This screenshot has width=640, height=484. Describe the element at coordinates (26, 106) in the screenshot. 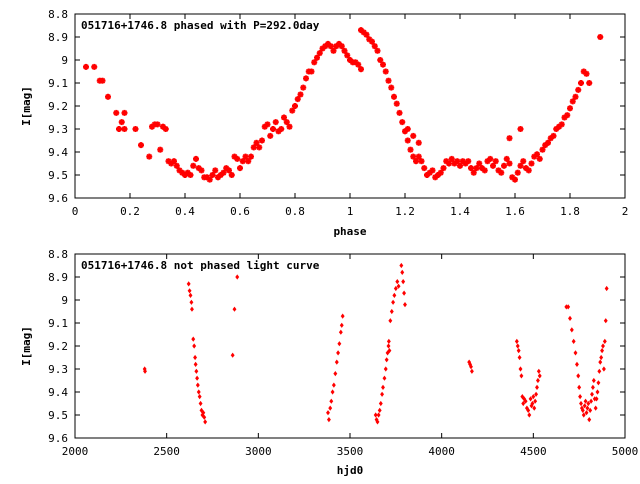

I see `y-axis-label-top: I[mag]` at that location.